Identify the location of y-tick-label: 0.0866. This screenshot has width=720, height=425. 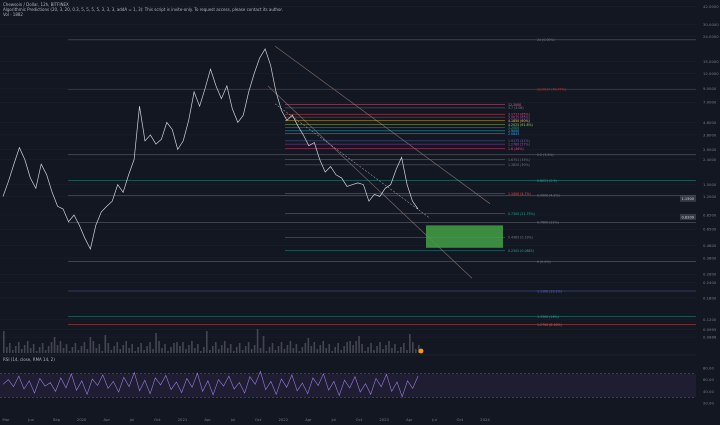
(710, 336).